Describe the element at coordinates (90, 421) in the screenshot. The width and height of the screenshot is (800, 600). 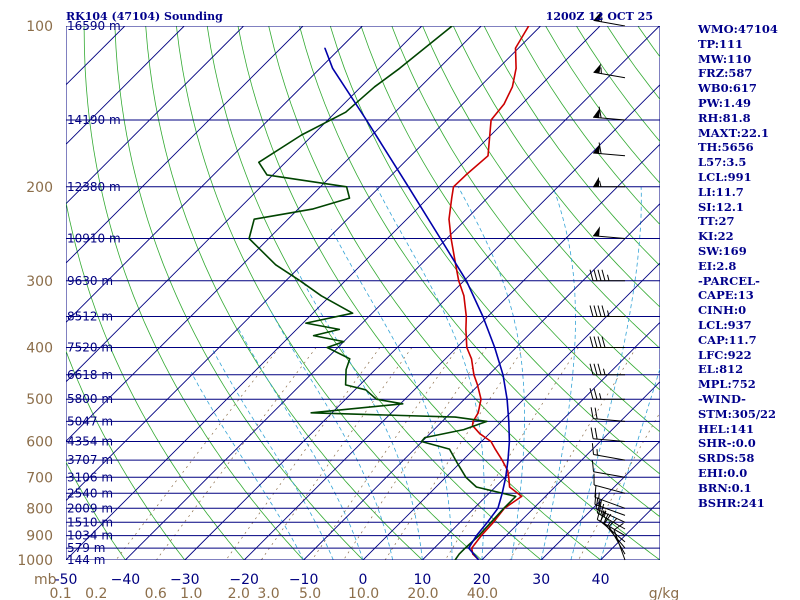
I see `height-label: 5047 m` at that location.